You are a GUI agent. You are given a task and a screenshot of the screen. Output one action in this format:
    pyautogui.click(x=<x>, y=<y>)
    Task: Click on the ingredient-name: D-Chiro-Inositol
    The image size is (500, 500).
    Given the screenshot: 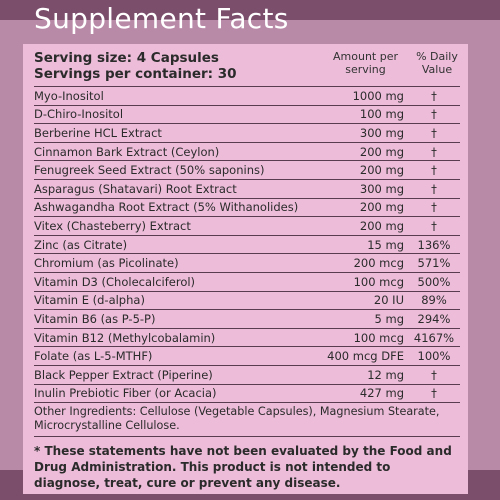 What is the action you would take?
    pyautogui.click(x=79, y=114)
    